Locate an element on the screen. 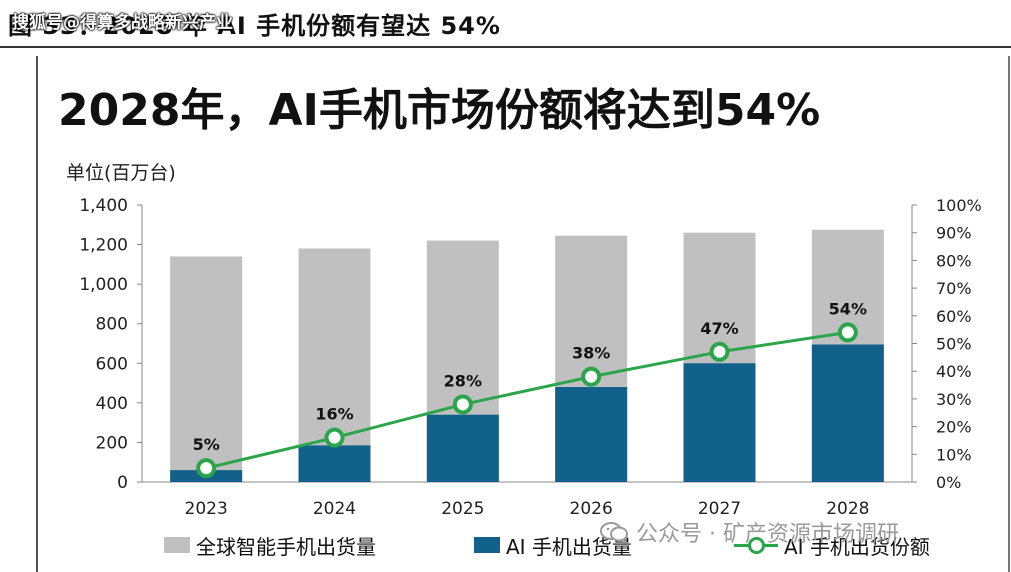 This screenshot has width=1011, height=572. y-right-tick-label: 10% is located at coordinates (954, 454).